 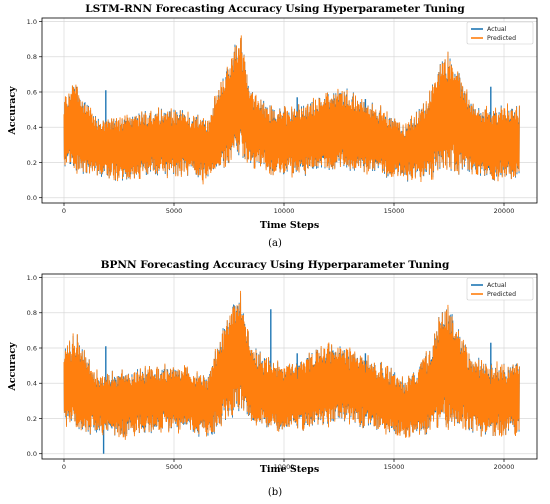 I want to click on figure-caption: (a), so click(x=275, y=243).